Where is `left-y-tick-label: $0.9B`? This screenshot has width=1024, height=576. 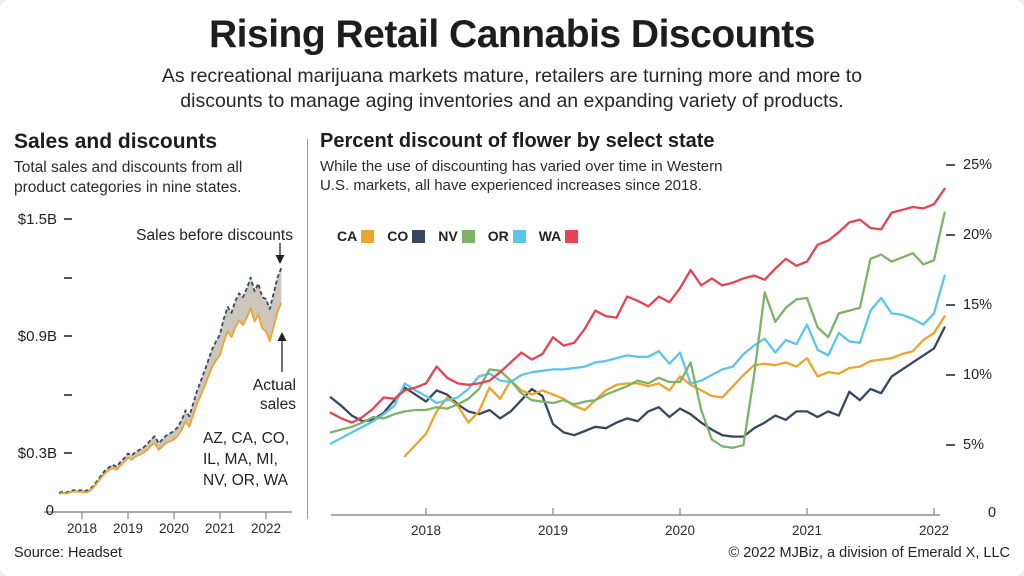 left-y-tick-label: $0.9B is located at coordinates (37, 336).